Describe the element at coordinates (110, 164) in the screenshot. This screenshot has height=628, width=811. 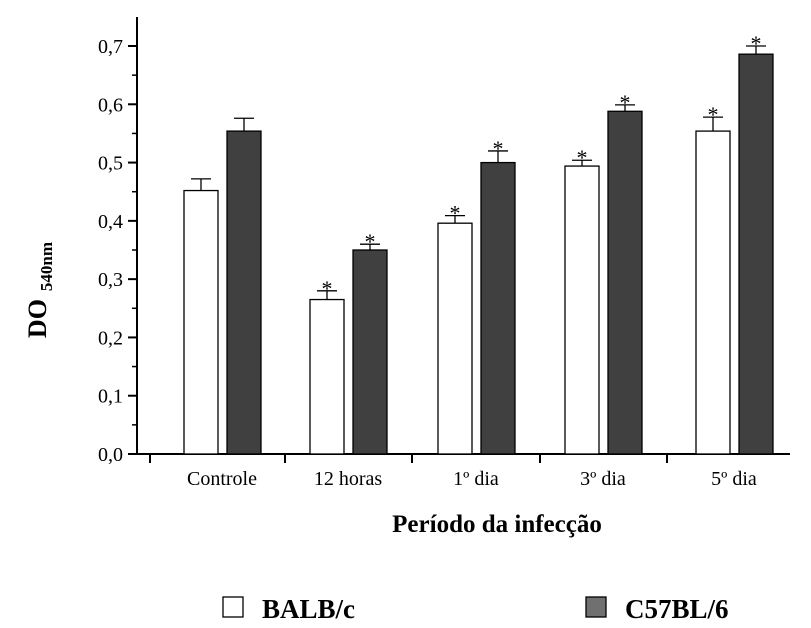
I see `y-tick-label: 0,5` at that location.